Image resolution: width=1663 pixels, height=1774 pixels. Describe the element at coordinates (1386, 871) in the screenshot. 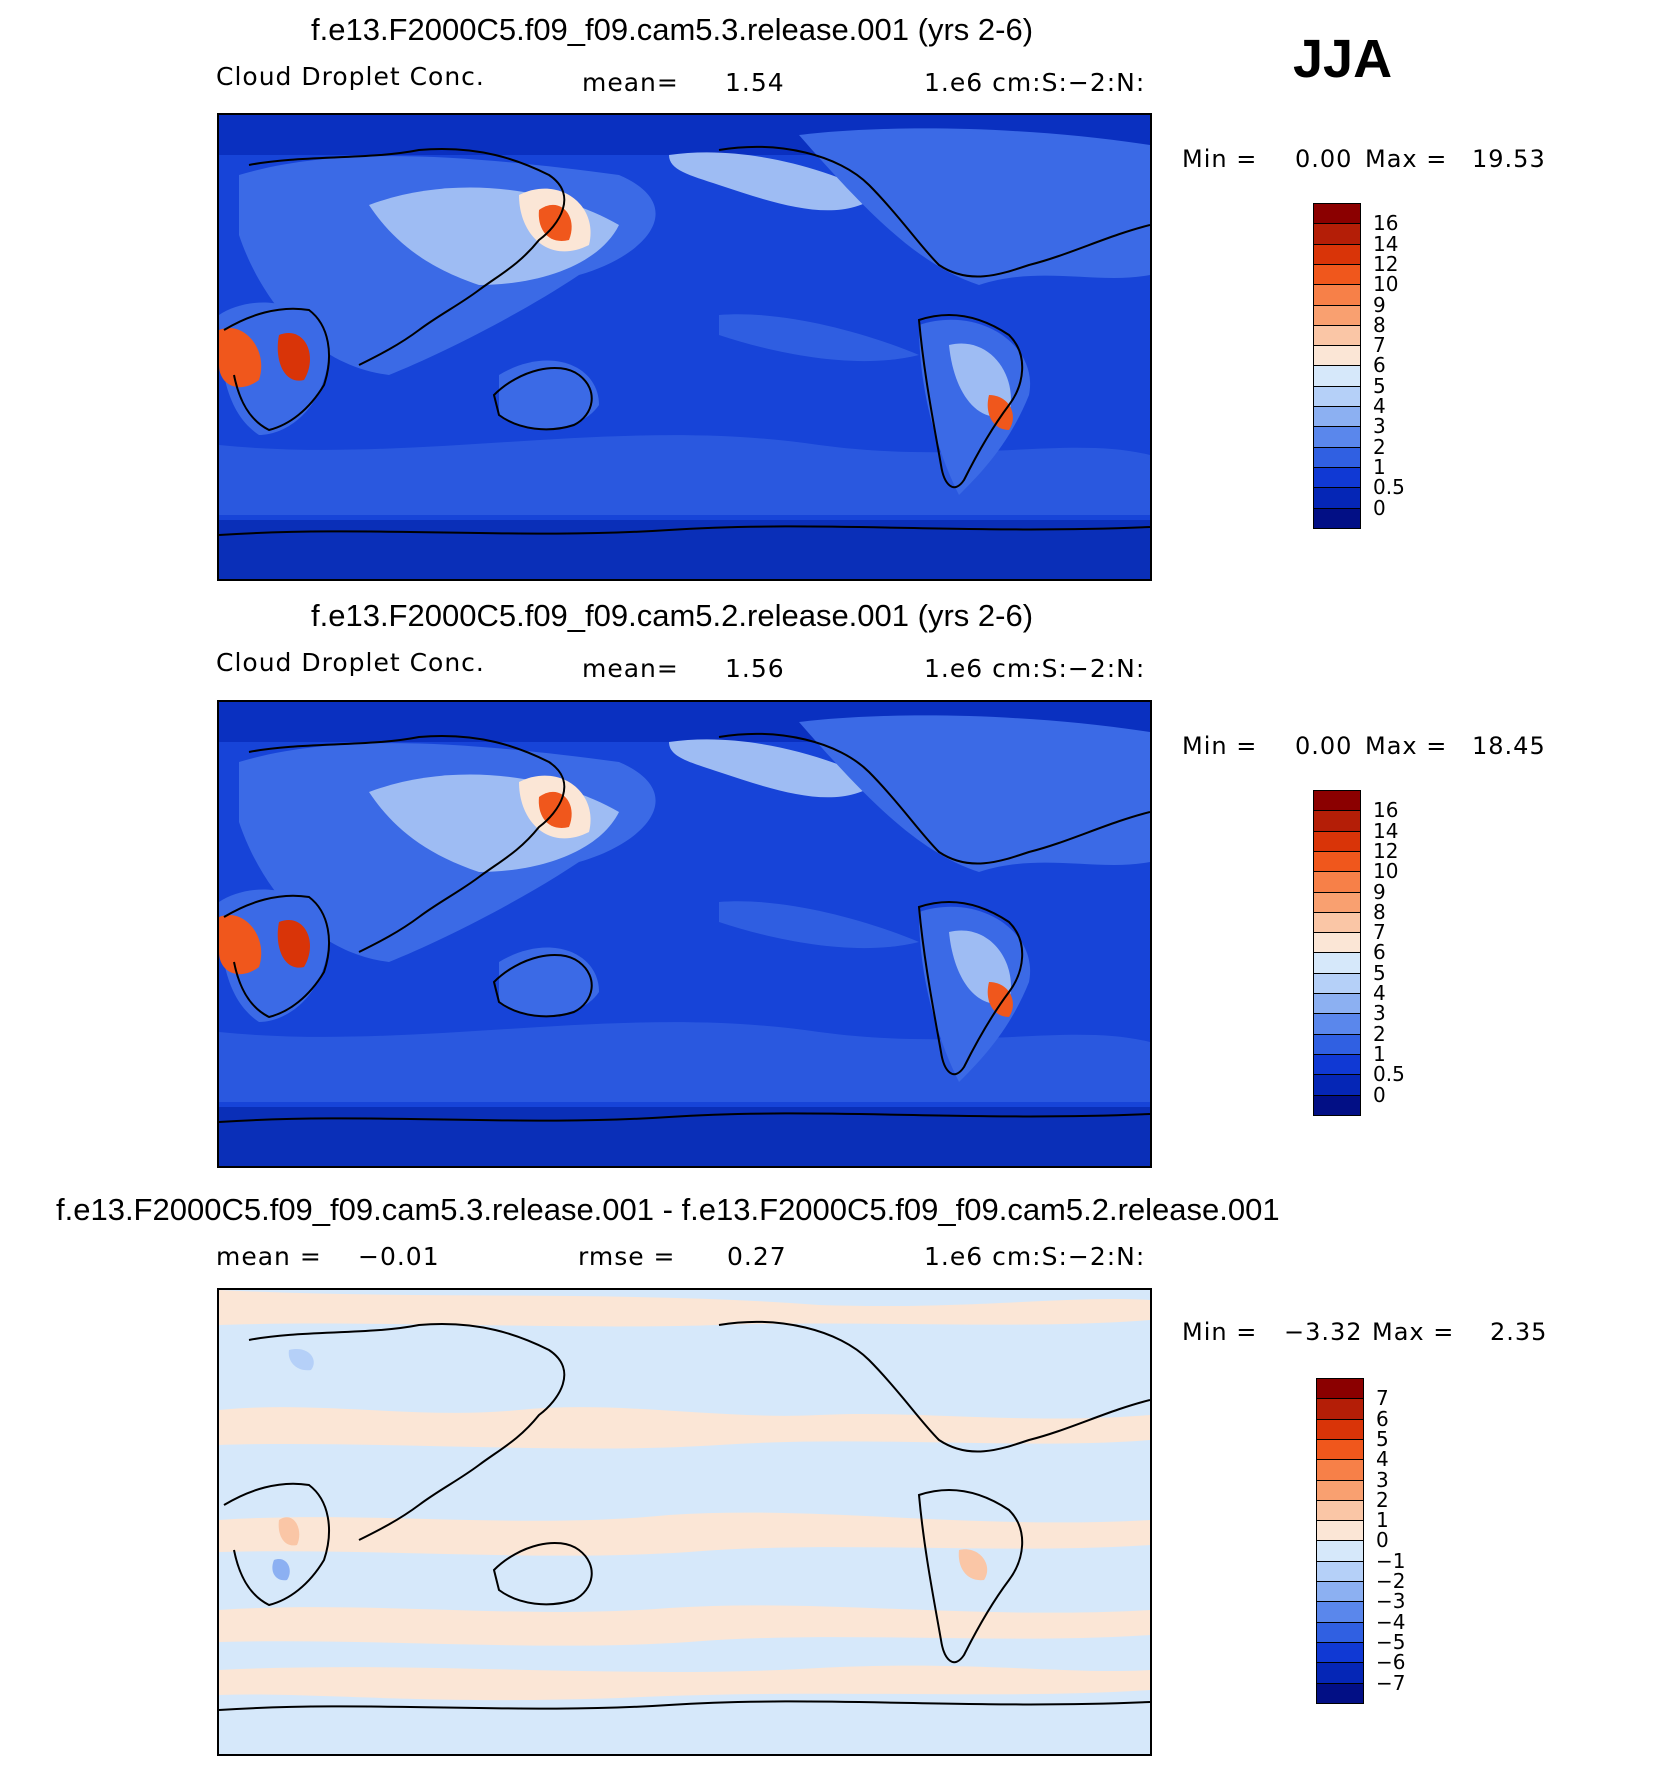

I see `panel-2-colorbar-label: 10` at that location.